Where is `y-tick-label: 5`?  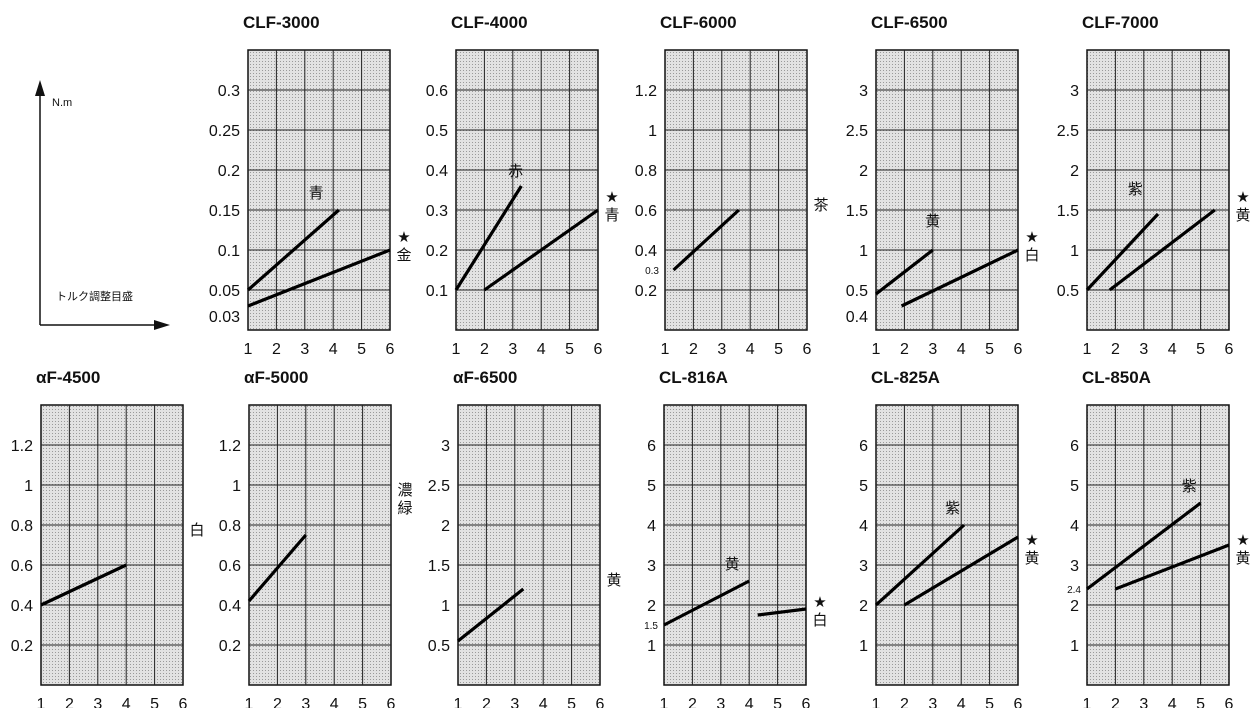 y-tick-label: 5 is located at coordinates (651, 486).